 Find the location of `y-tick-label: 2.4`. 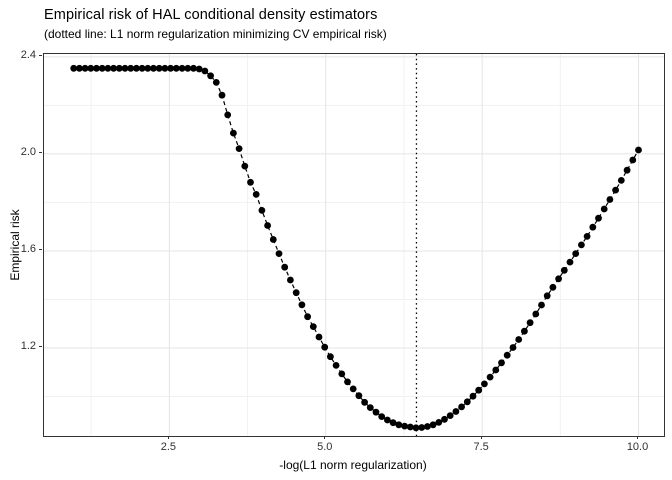

y-tick-label: 2.4 is located at coordinates (28, 55).